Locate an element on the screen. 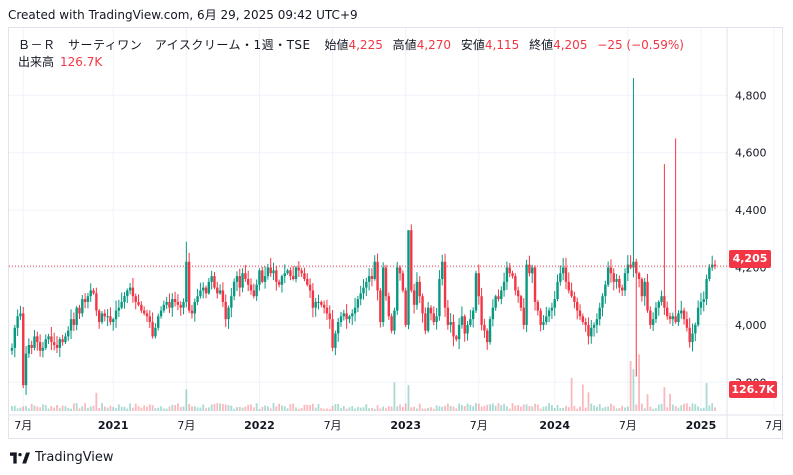 The height and width of the screenshot is (475, 793). close-value: 4,205 is located at coordinates (570, 45).